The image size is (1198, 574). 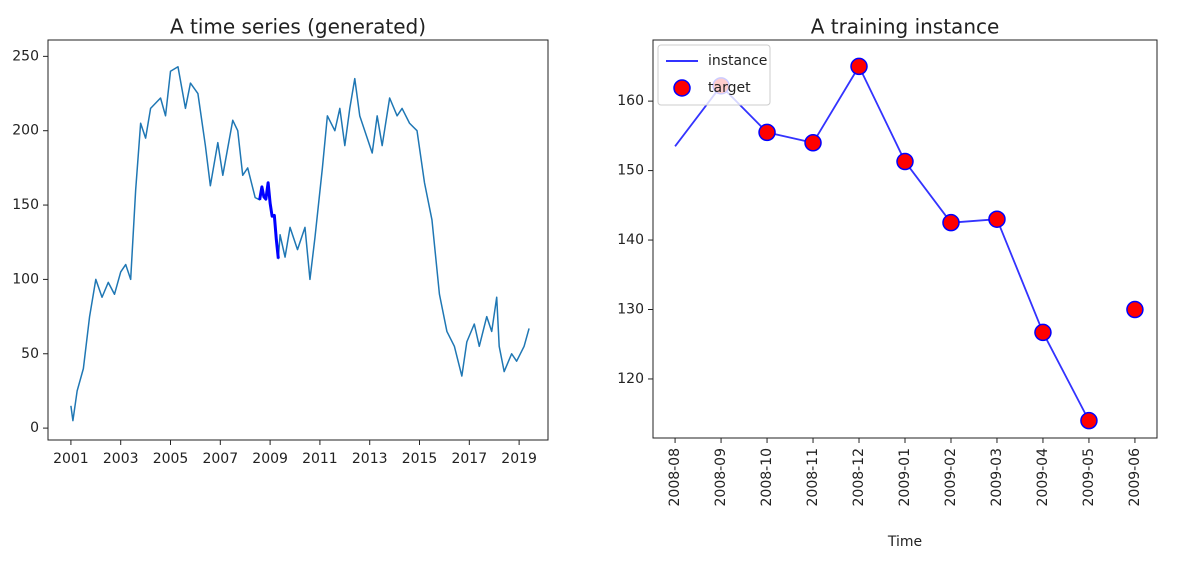 I want to click on x-tick-label: 2008-10, so click(x=767, y=477).